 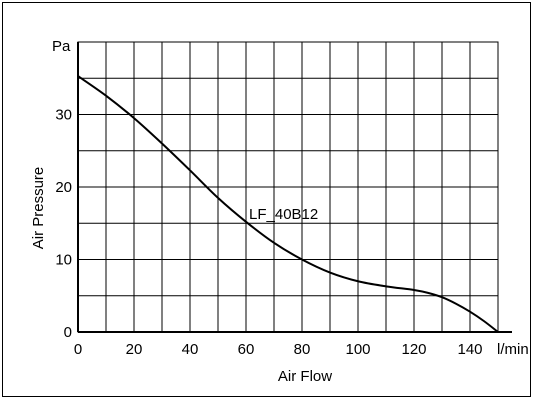 What do you see at coordinates (413, 349) in the screenshot?
I see `x-tick-label-120: 120` at bounding box center [413, 349].